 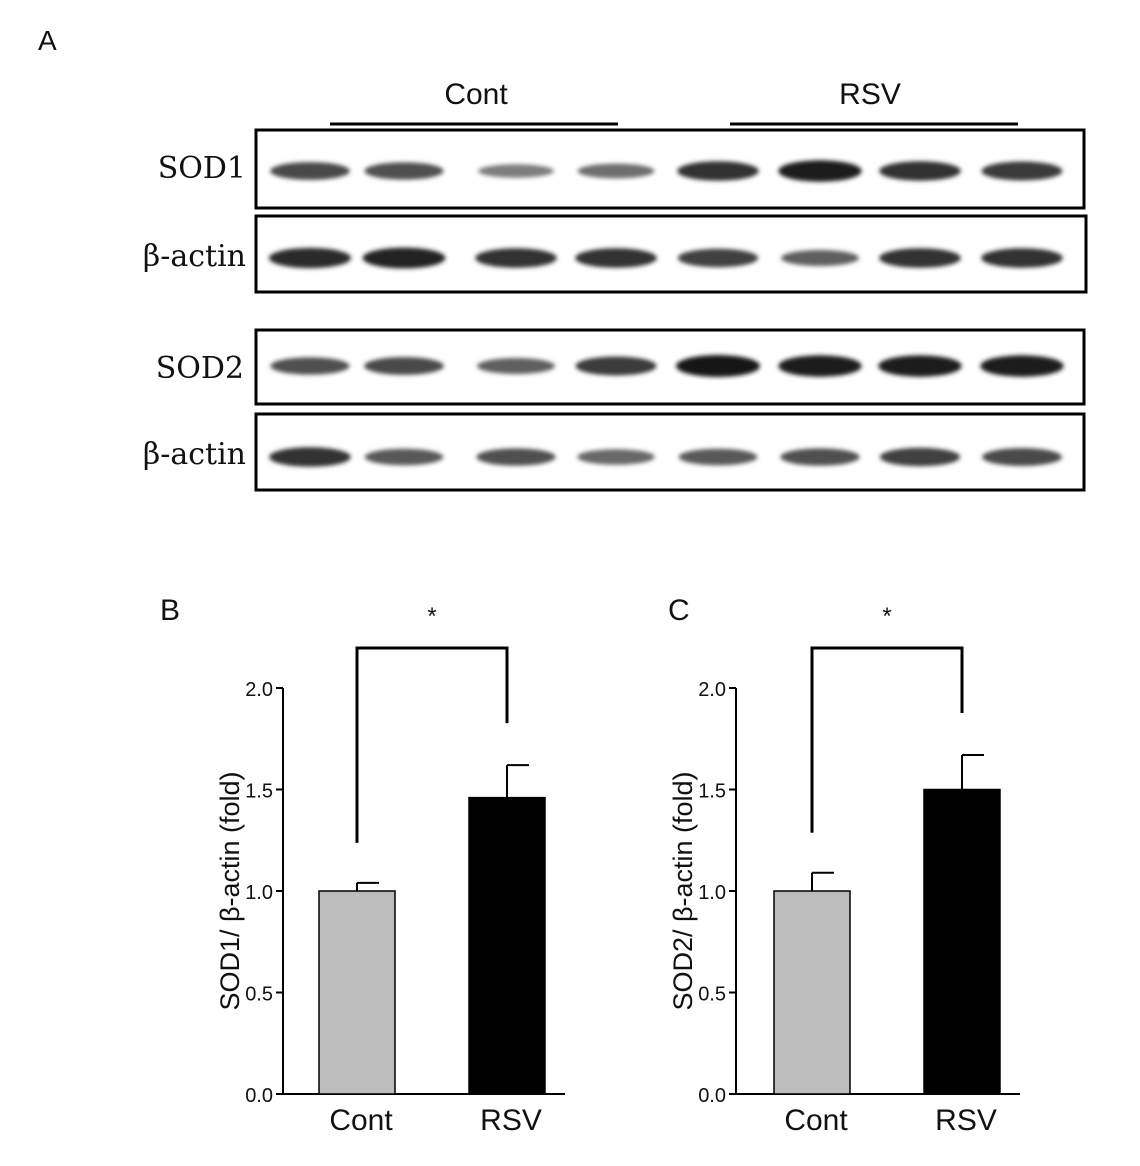 What do you see at coordinates (870, 94) in the screenshot?
I see `group-label-rsv: RSV` at bounding box center [870, 94].